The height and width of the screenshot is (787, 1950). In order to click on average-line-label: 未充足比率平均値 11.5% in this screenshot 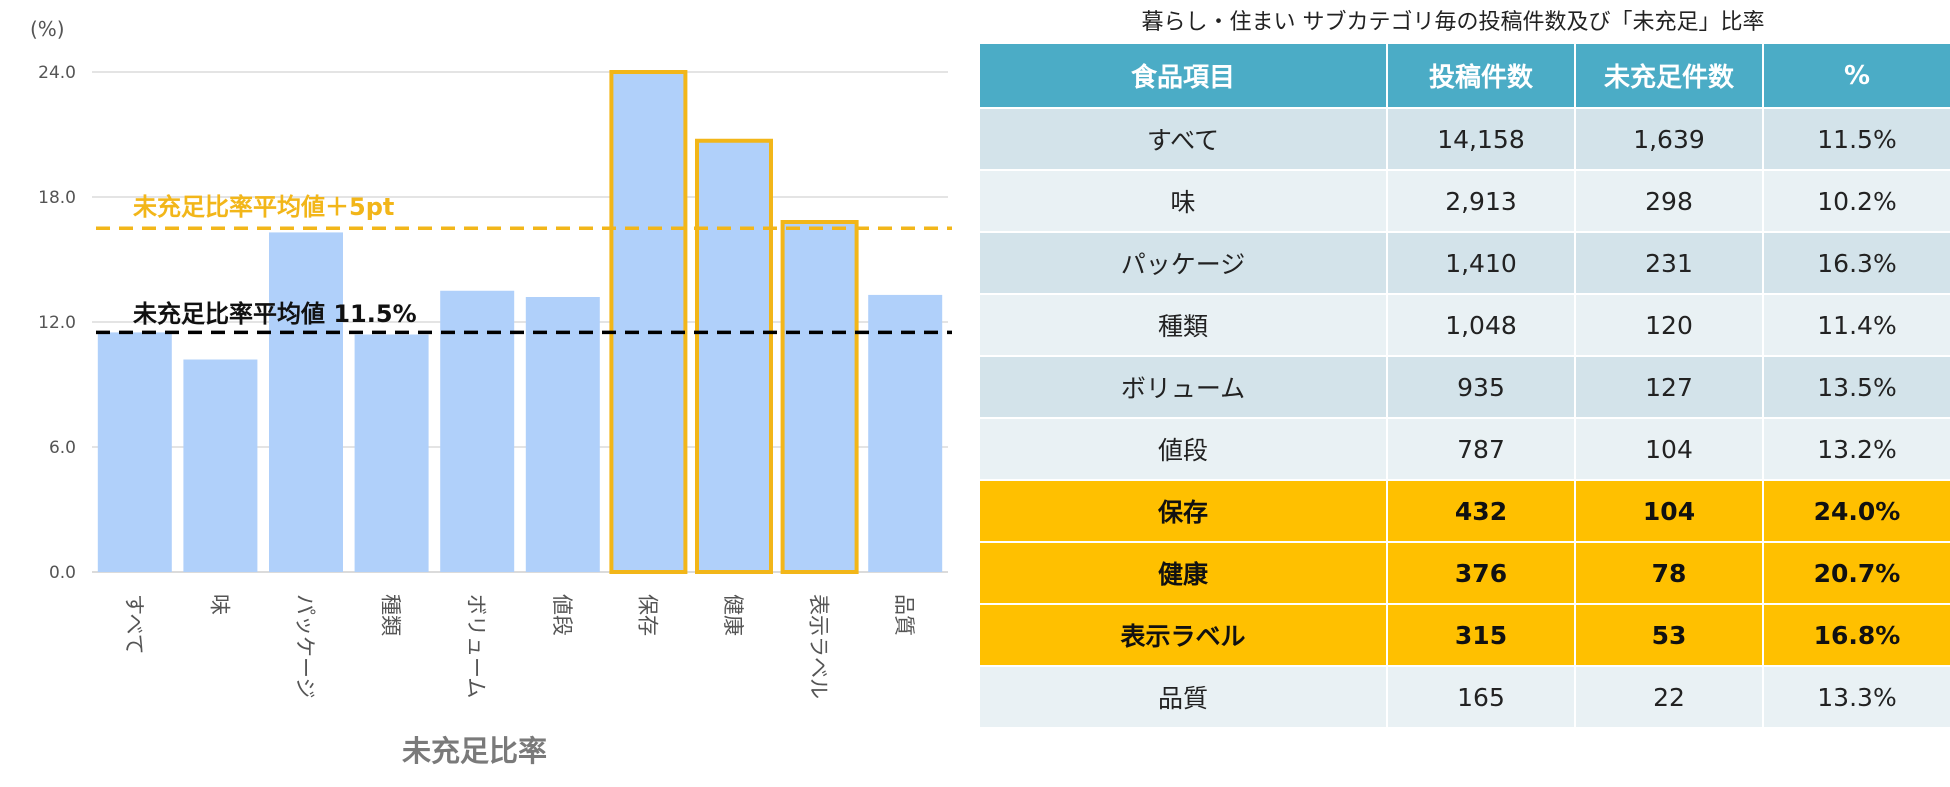, I will do `click(275, 314)`.